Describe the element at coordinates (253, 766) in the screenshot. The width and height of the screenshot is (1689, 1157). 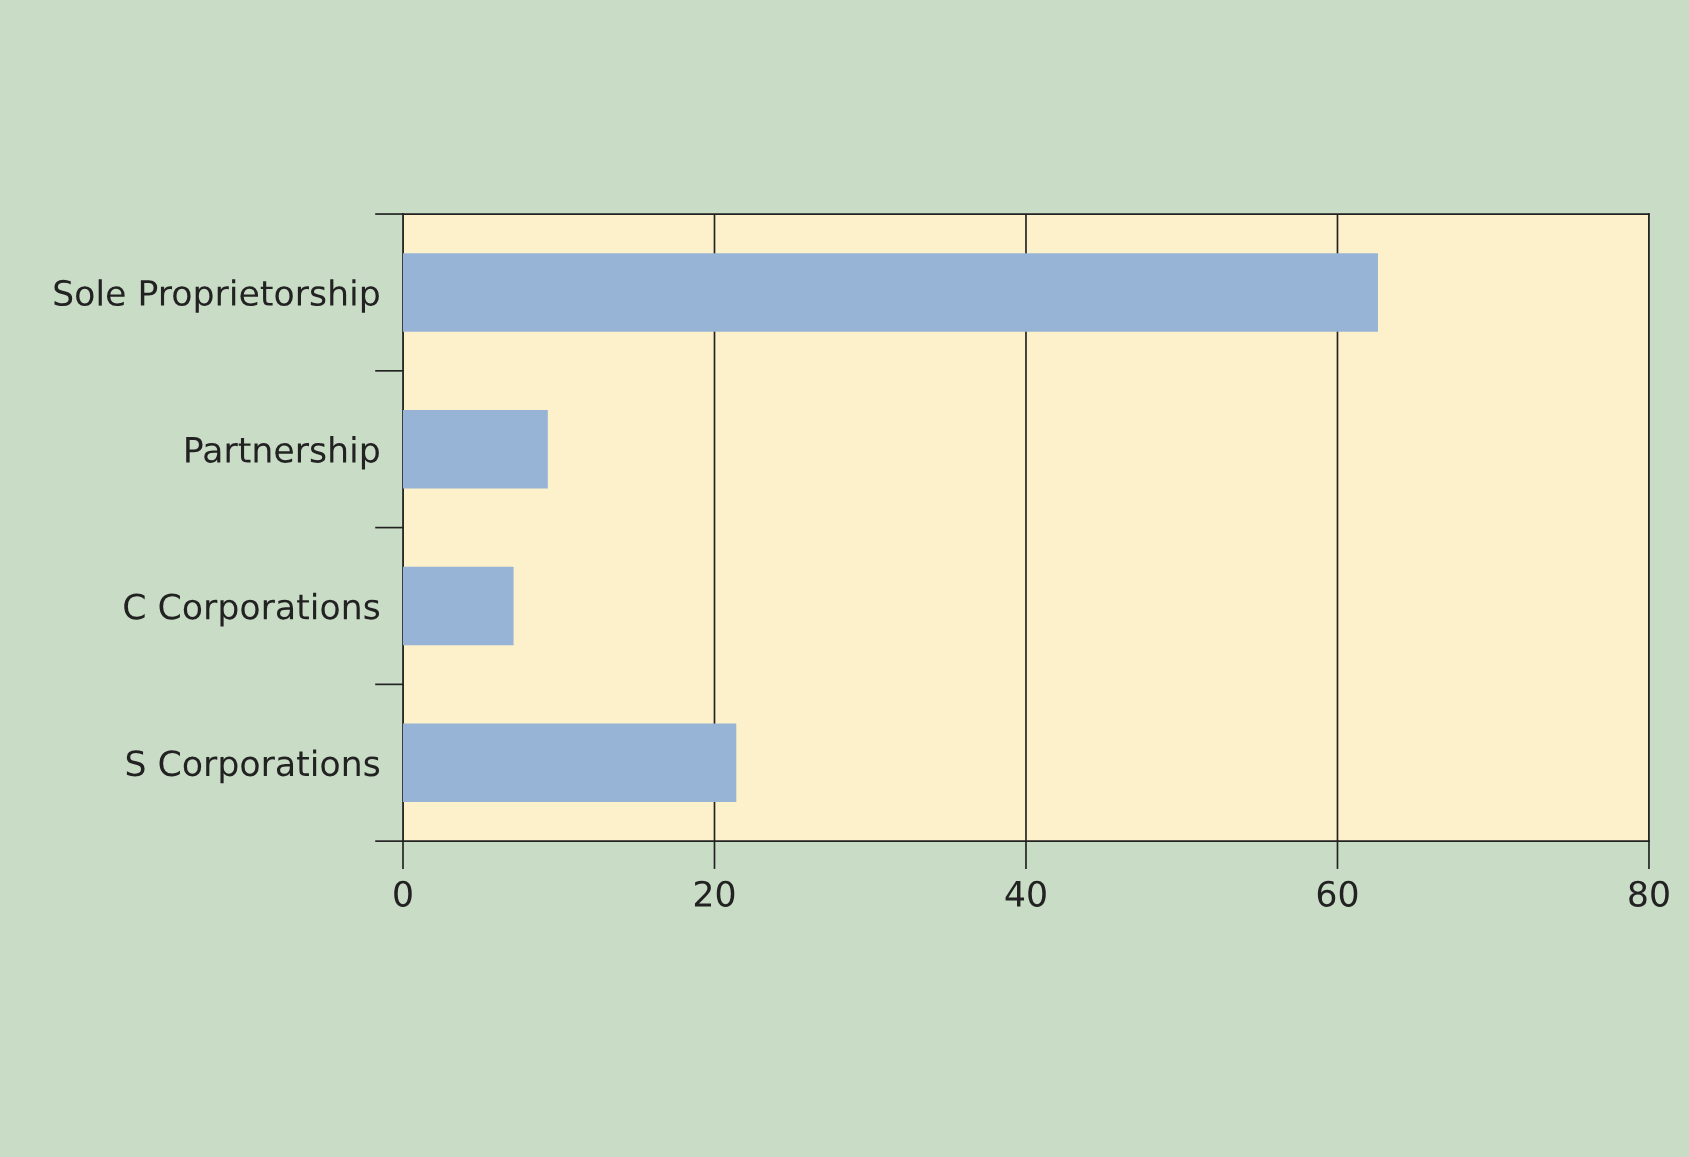
I see `y-tick-label: S Corporations` at that location.